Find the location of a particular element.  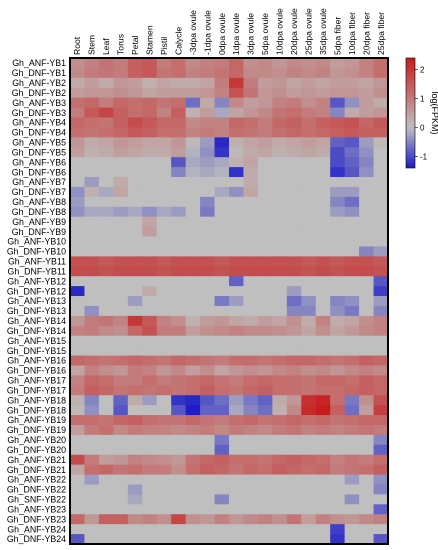

column-label: 10dpa ovule is located at coordinates (280, 31).